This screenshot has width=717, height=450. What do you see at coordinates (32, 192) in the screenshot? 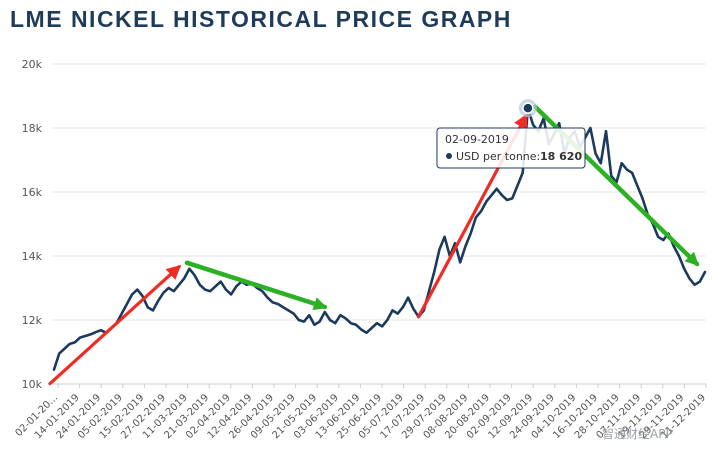
I see `y-tick-label: 16k` at bounding box center [32, 192].